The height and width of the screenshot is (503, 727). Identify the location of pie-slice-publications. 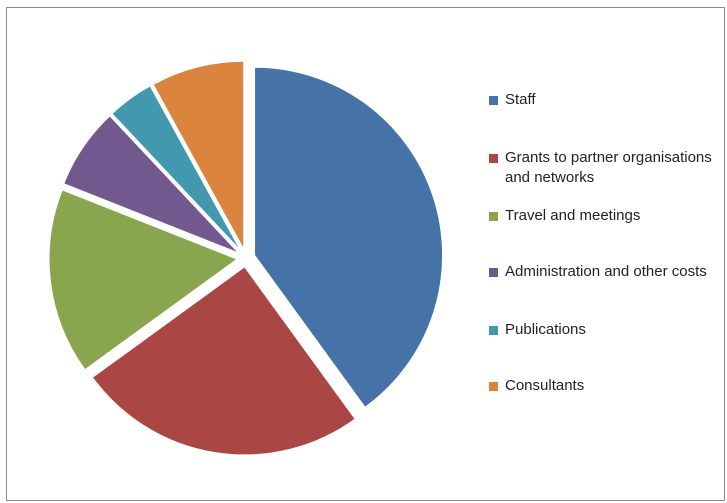
(176, 168).